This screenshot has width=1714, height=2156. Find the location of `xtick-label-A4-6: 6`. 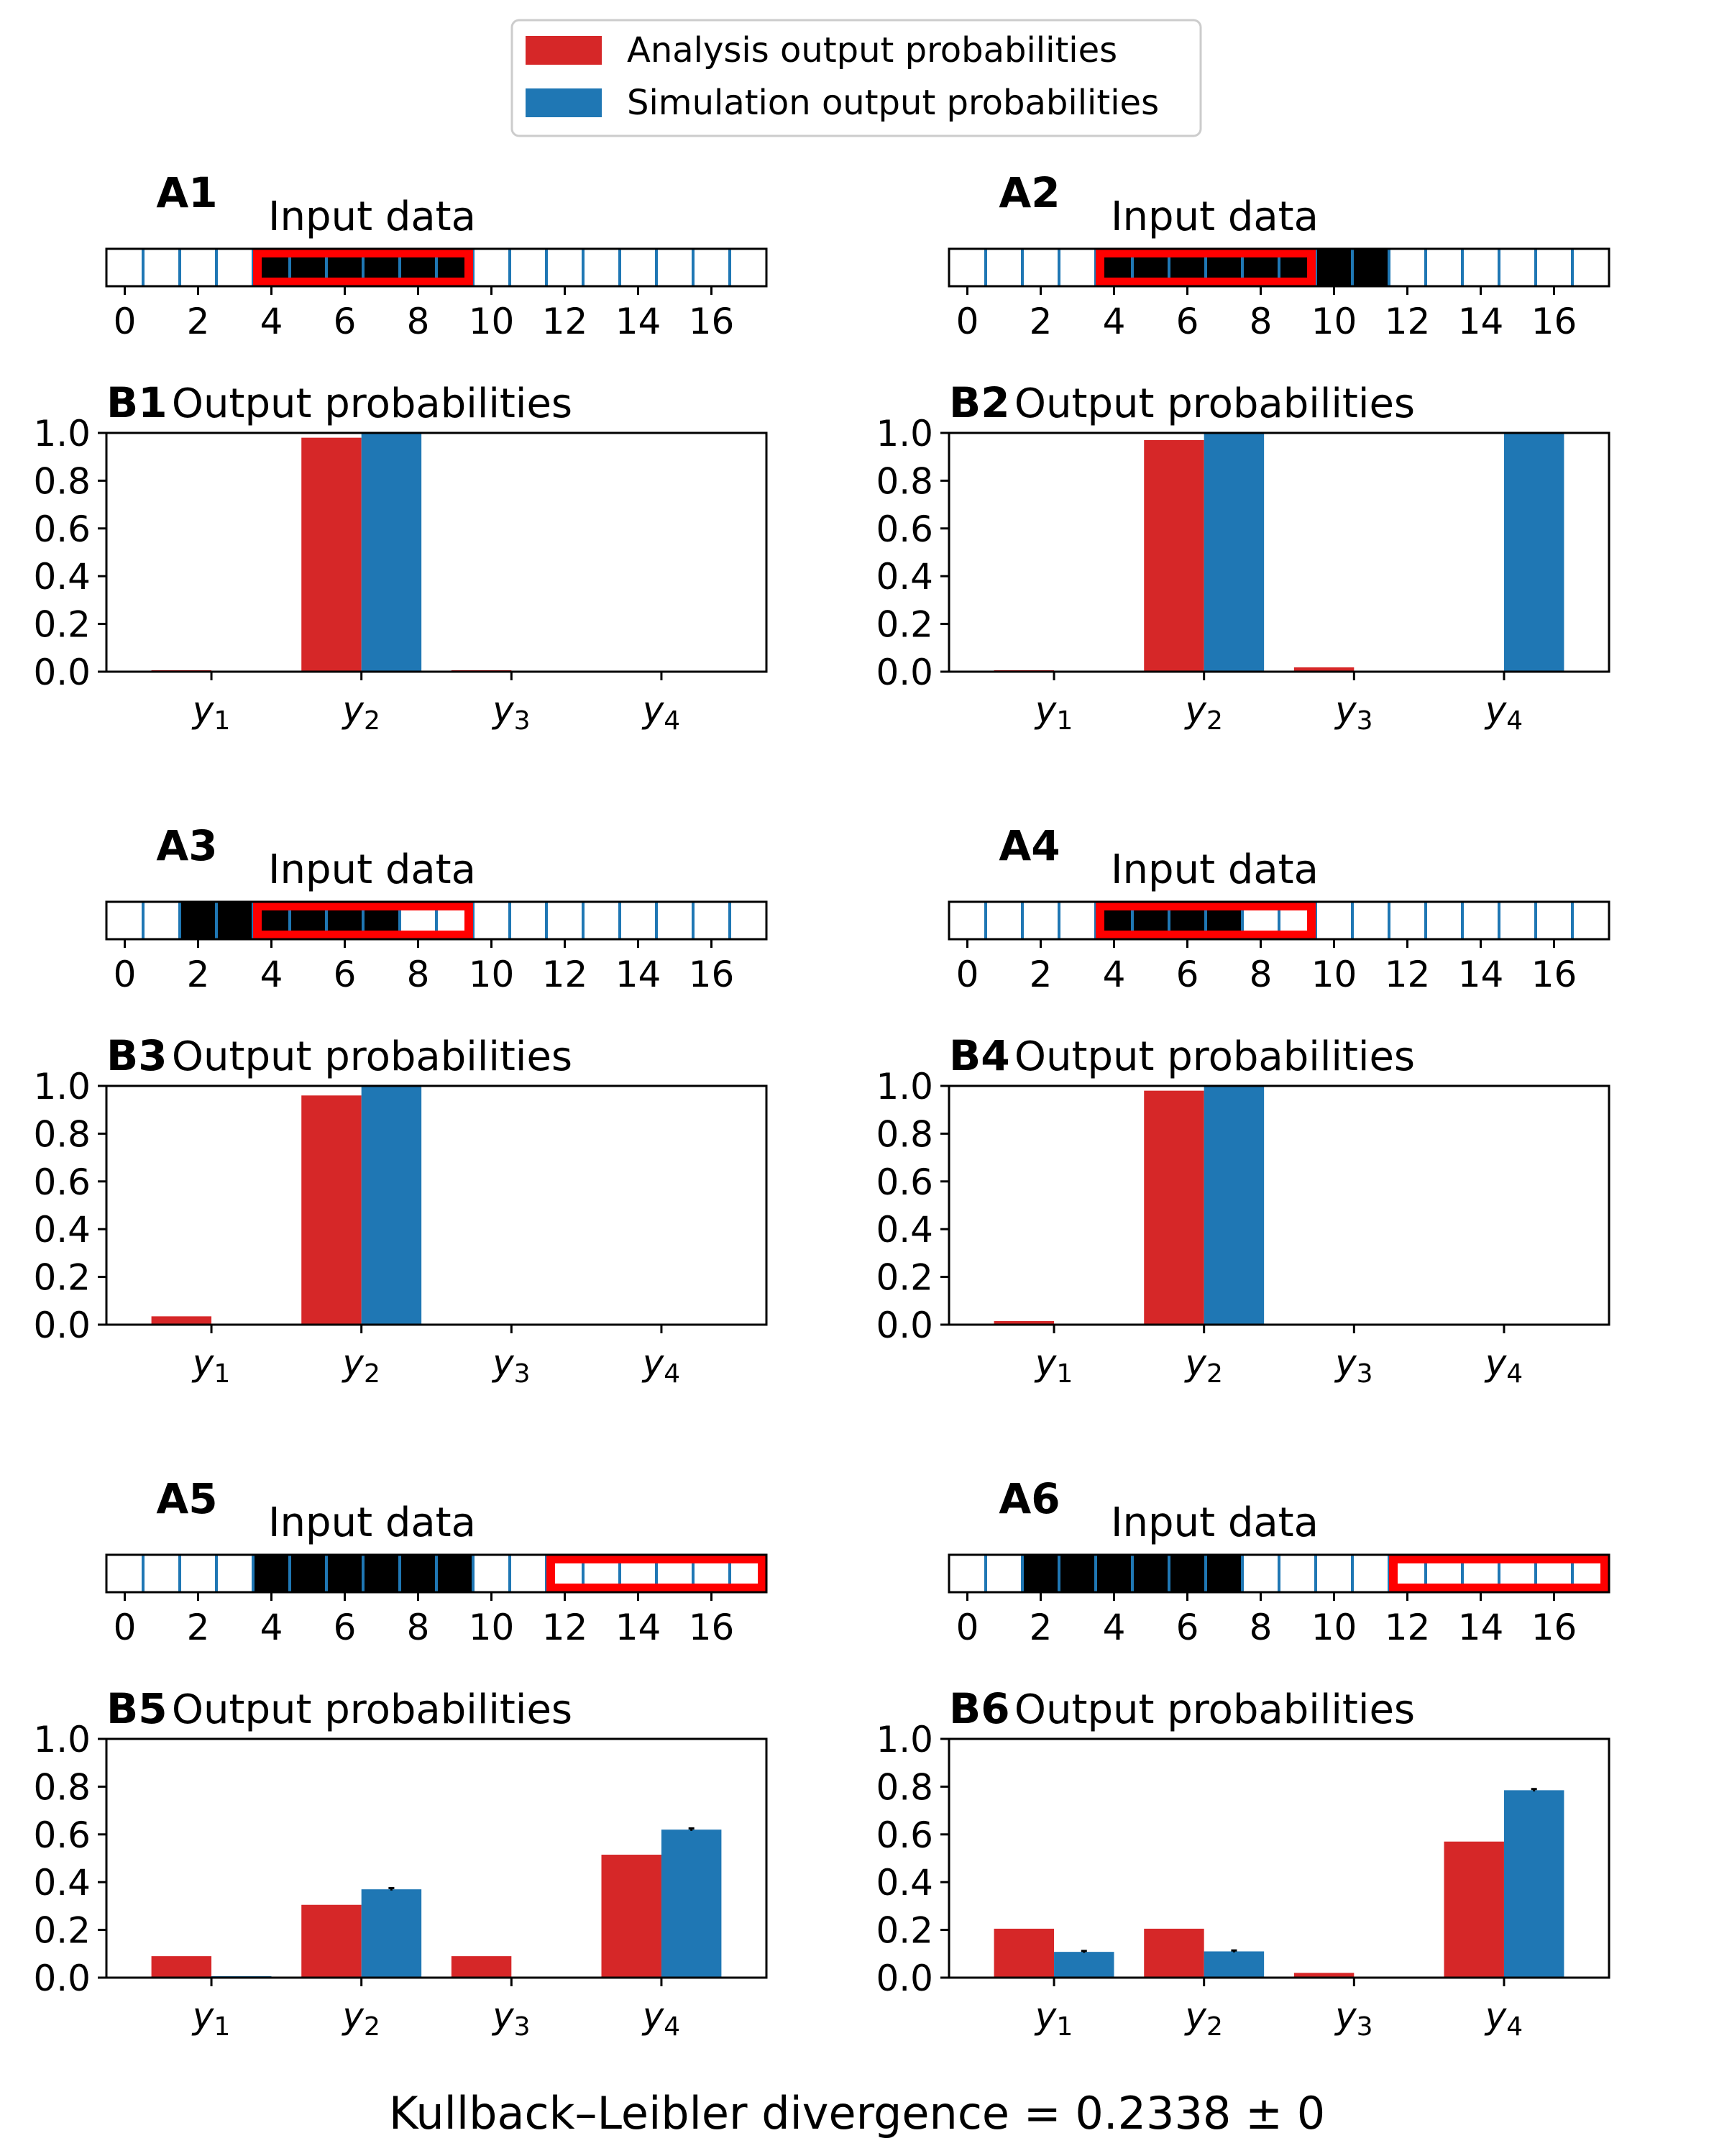

xtick-label-A4-6: 6 is located at coordinates (1187, 974).